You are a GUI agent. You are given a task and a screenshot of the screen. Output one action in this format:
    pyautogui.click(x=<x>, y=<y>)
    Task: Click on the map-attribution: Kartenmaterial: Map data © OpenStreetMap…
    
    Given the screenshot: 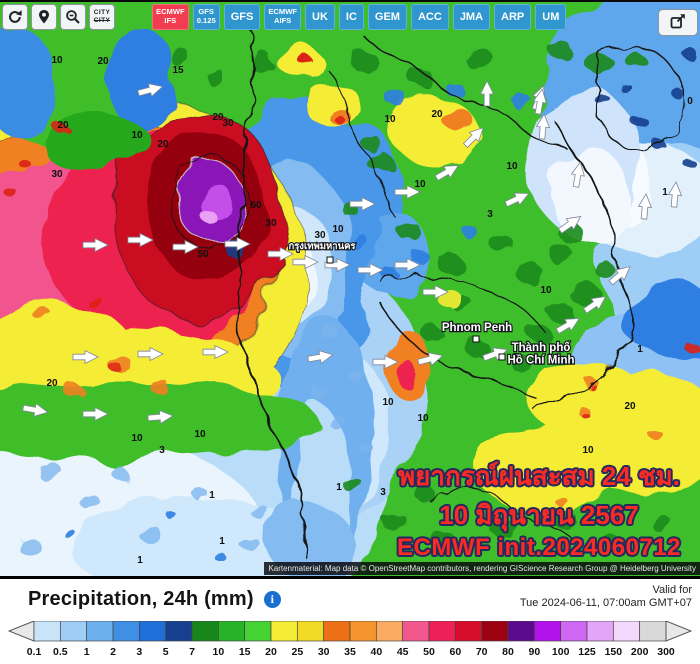 What is the action you would take?
    pyautogui.click(x=482, y=568)
    